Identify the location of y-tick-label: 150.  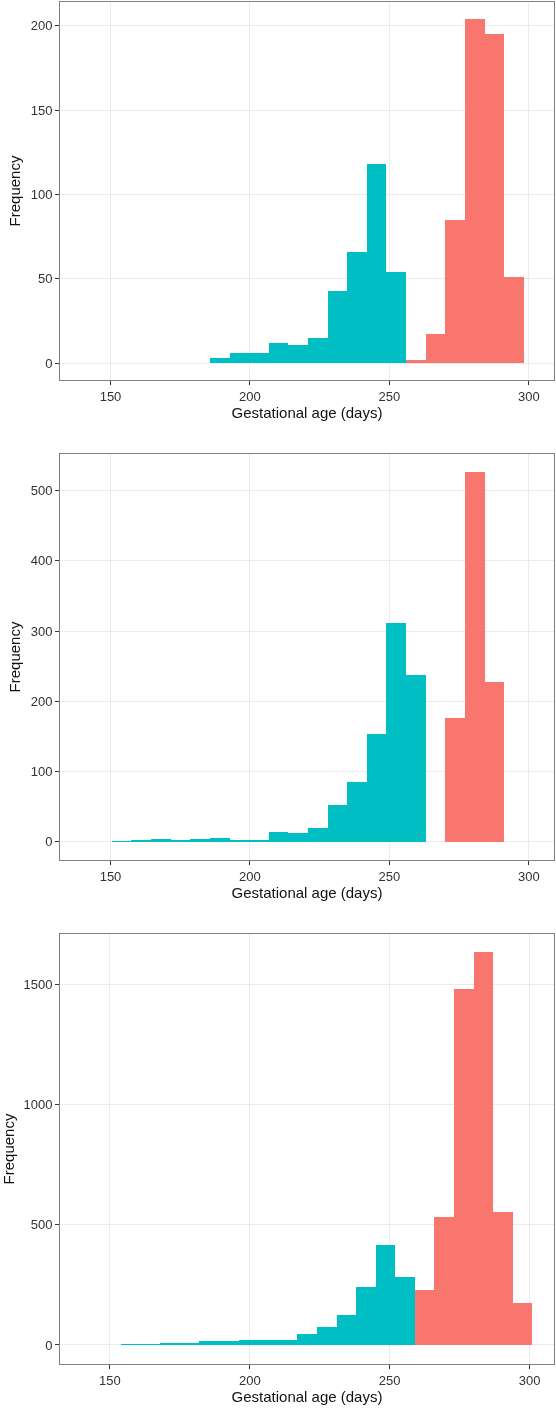
(41, 110).